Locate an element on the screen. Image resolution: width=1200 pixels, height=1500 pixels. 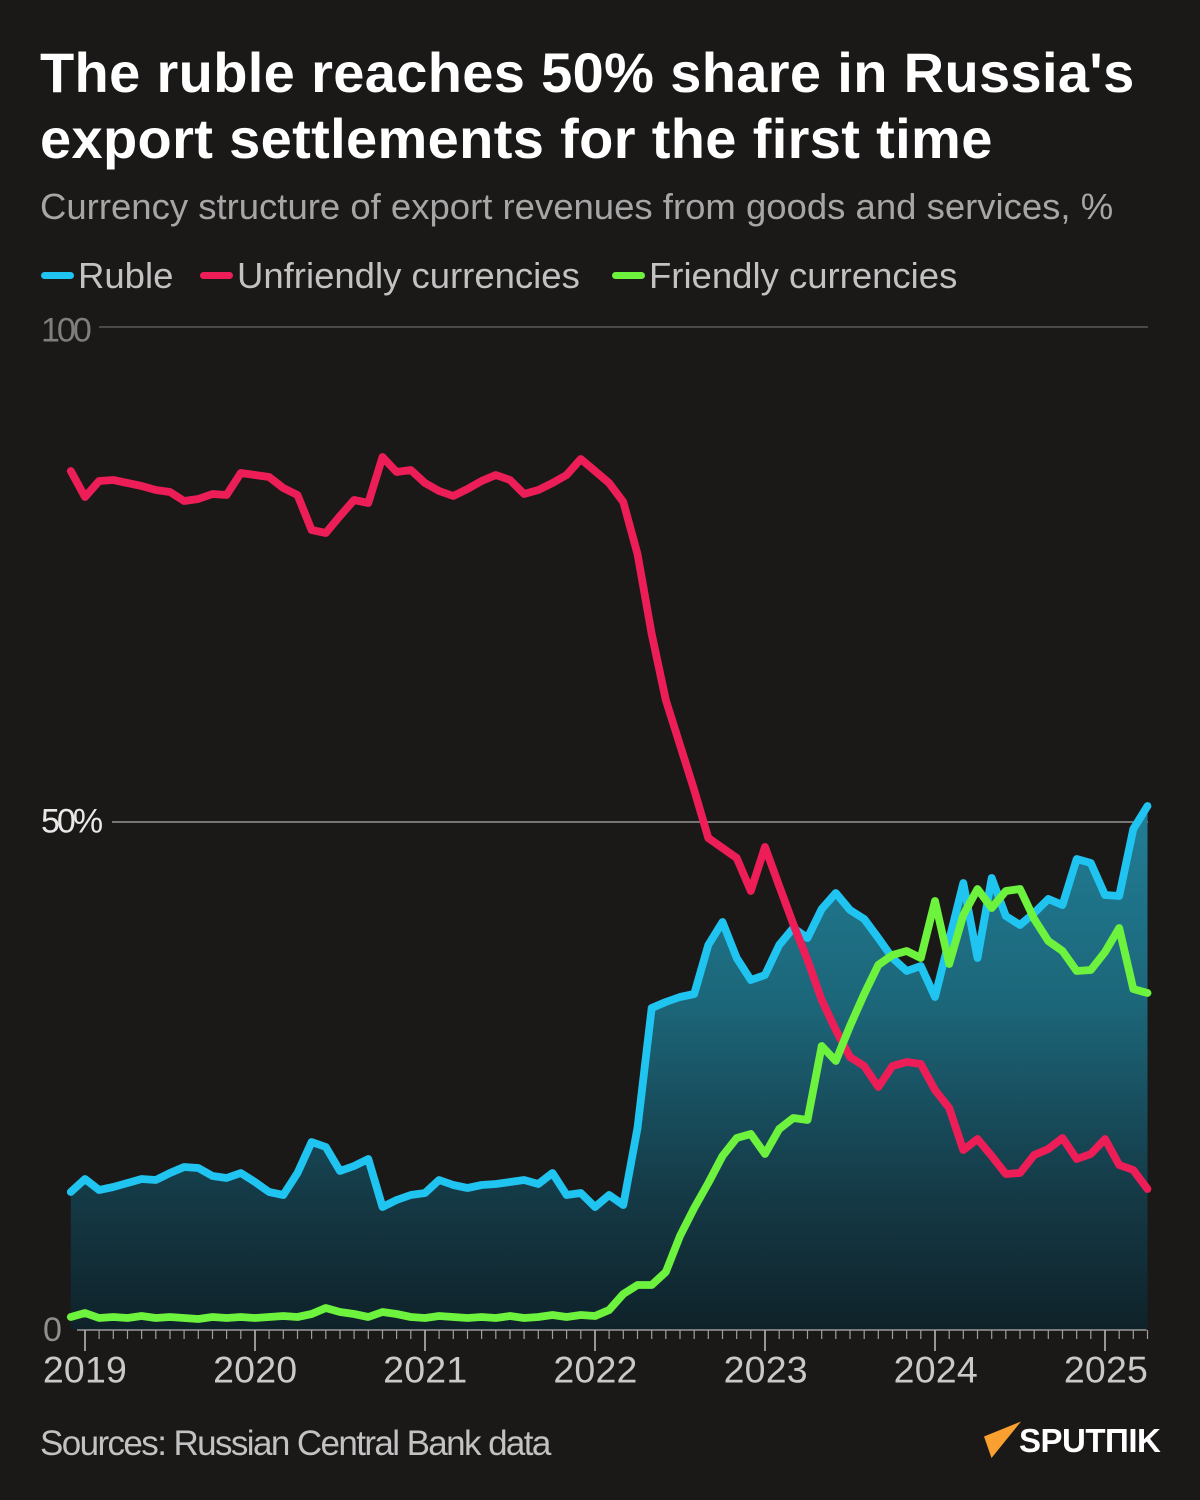
svg-text: 100 is located at coordinates (66, 331).